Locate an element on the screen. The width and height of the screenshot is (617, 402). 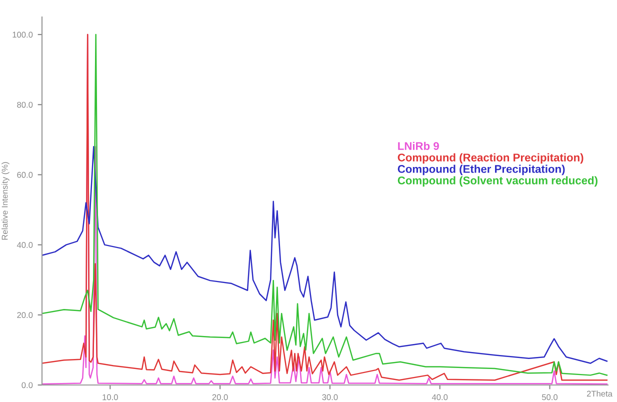
y-tick-label: 80.0 is located at coordinates (25, 105).